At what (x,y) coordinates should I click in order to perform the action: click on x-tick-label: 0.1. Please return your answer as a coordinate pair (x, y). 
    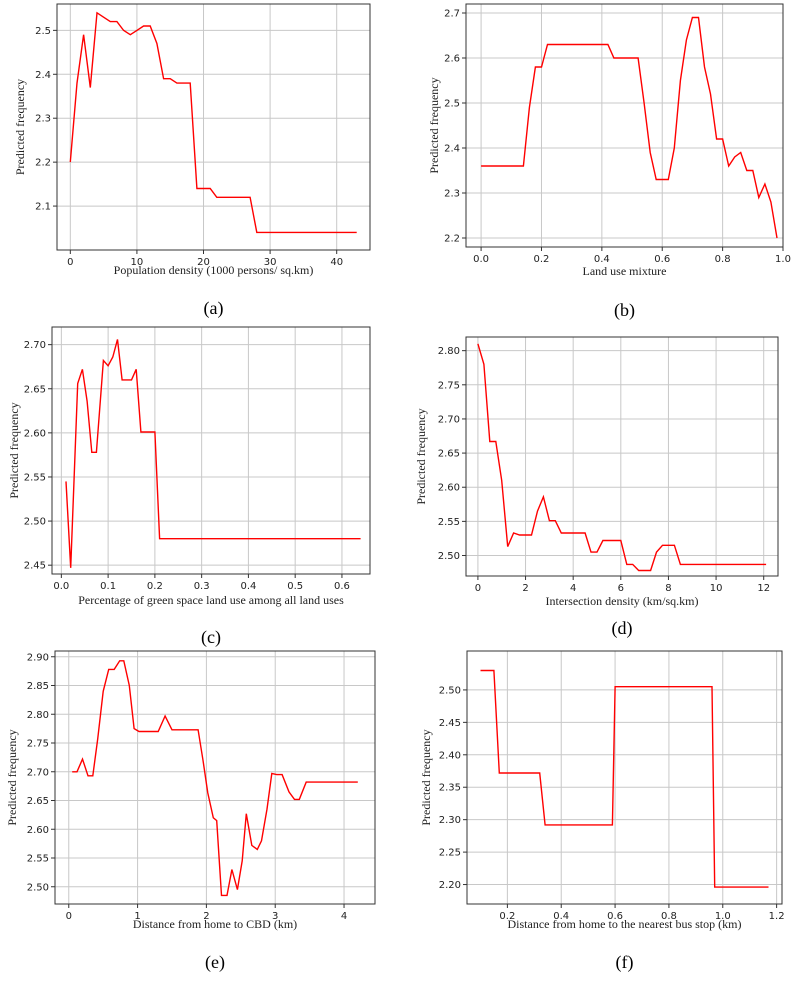
    Looking at the image, I should click on (108, 586).